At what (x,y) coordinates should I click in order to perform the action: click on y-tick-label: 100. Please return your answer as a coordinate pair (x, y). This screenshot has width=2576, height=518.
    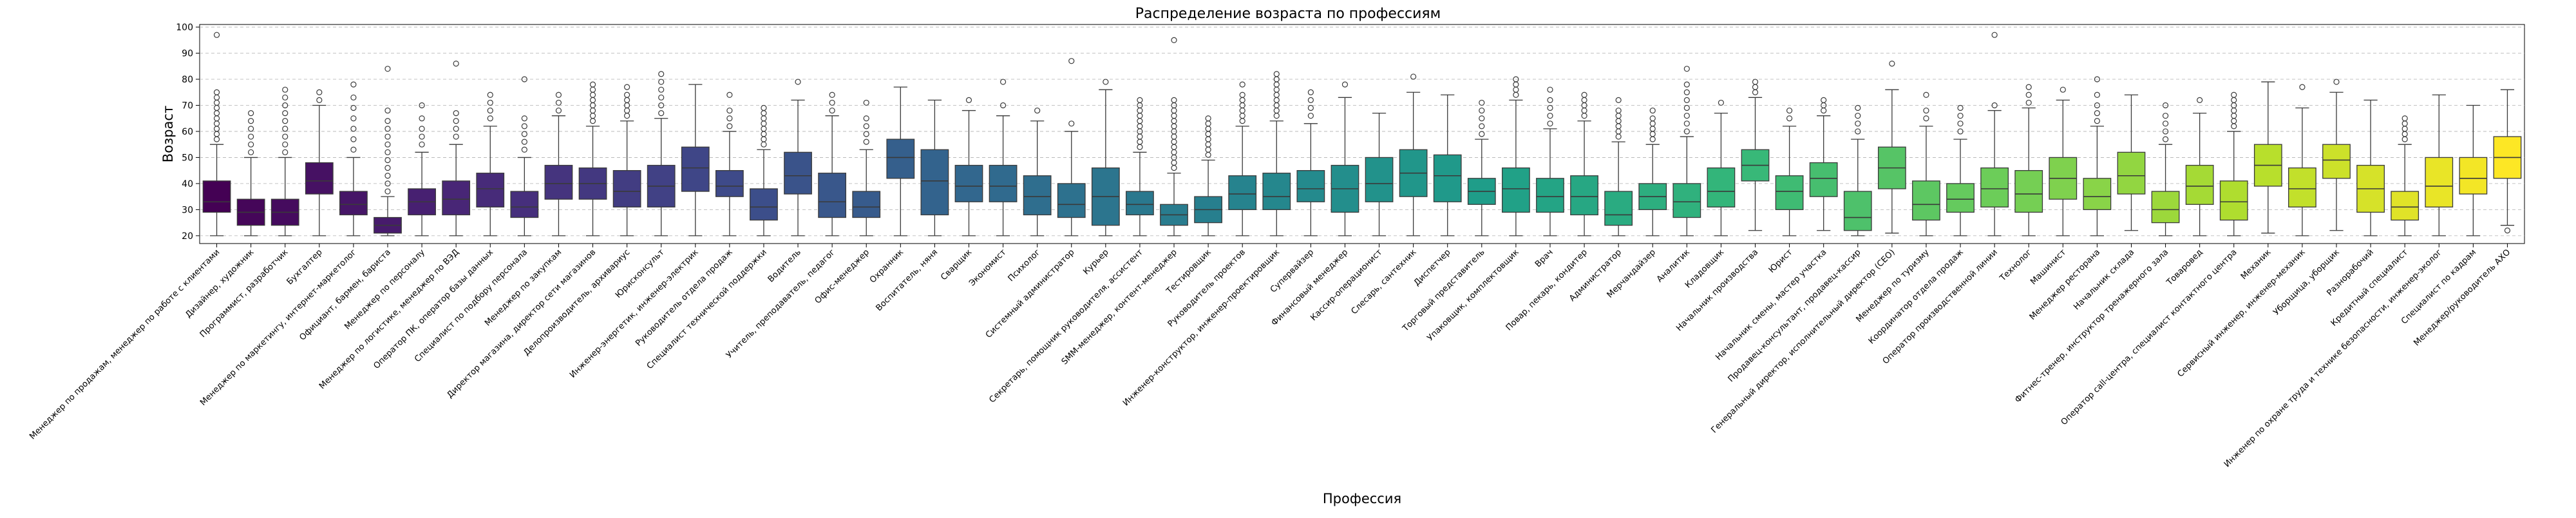
    Looking at the image, I should click on (184, 28).